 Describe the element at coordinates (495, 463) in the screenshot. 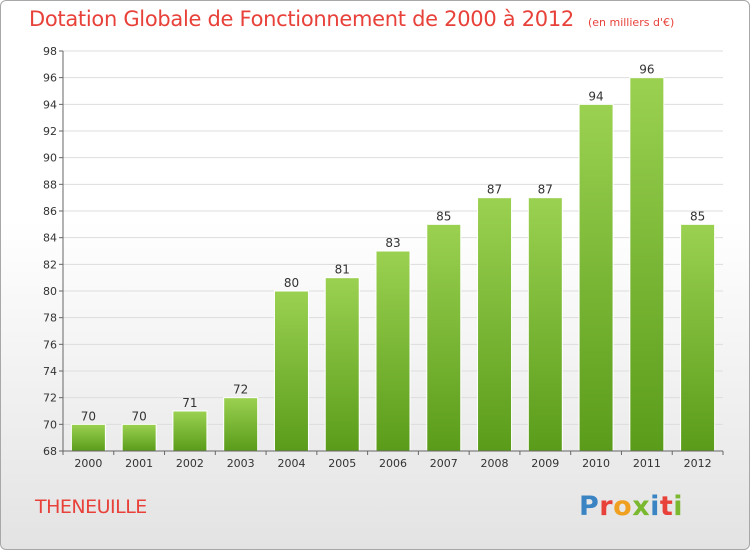

I see `x-tick-label-2008: 2008` at that location.